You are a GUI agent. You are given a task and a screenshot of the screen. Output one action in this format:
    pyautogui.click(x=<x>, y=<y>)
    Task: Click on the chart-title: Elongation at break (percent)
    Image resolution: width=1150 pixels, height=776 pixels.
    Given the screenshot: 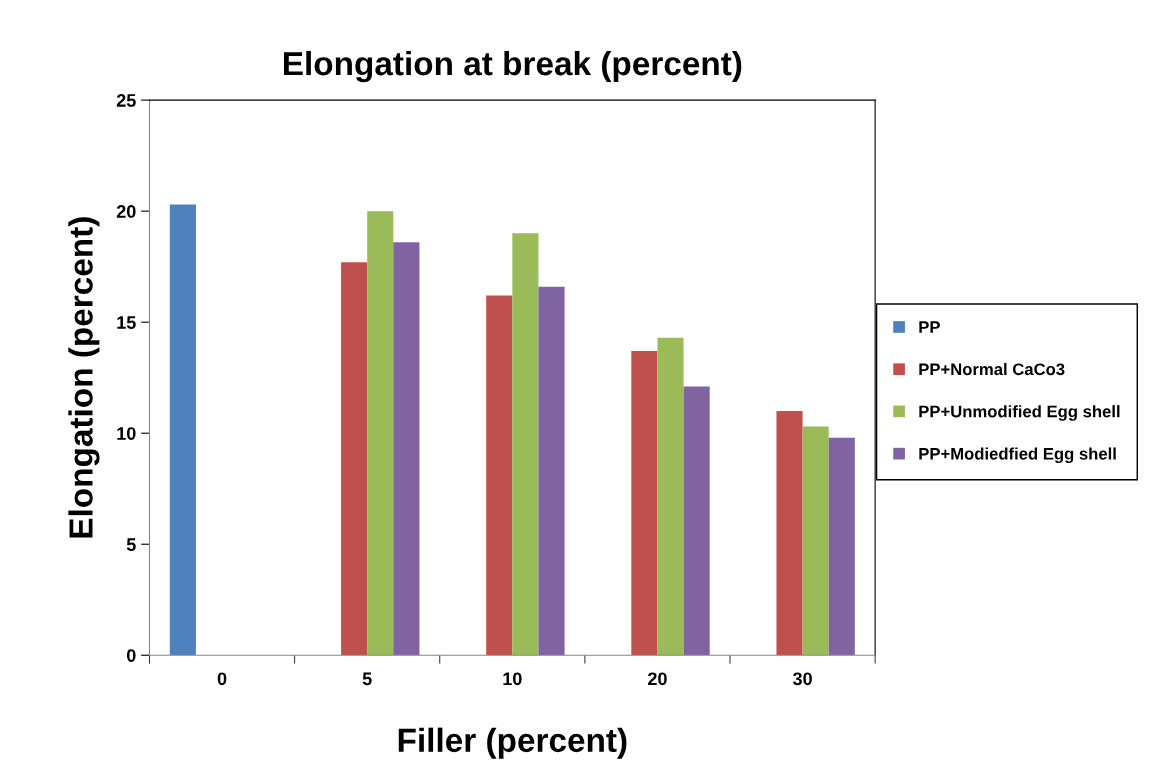 What is the action you would take?
    pyautogui.click(x=512, y=66)
    